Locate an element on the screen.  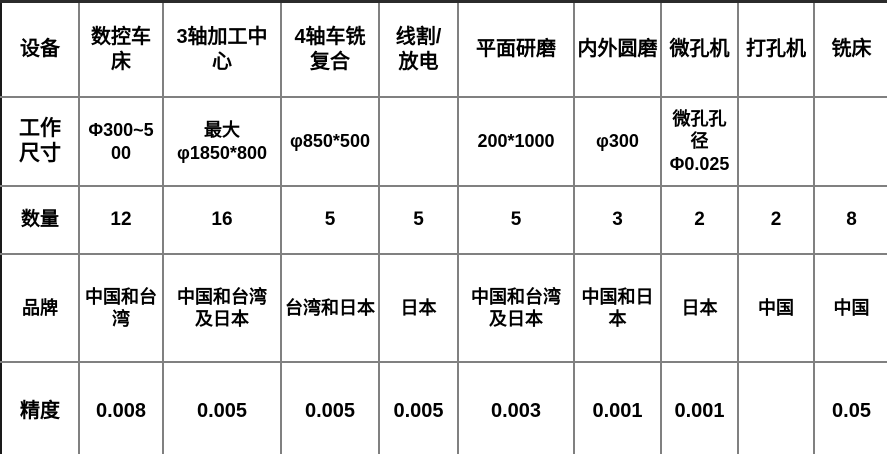
brand-cell: 中国和台 湾 is located at coordinates (121, 308).